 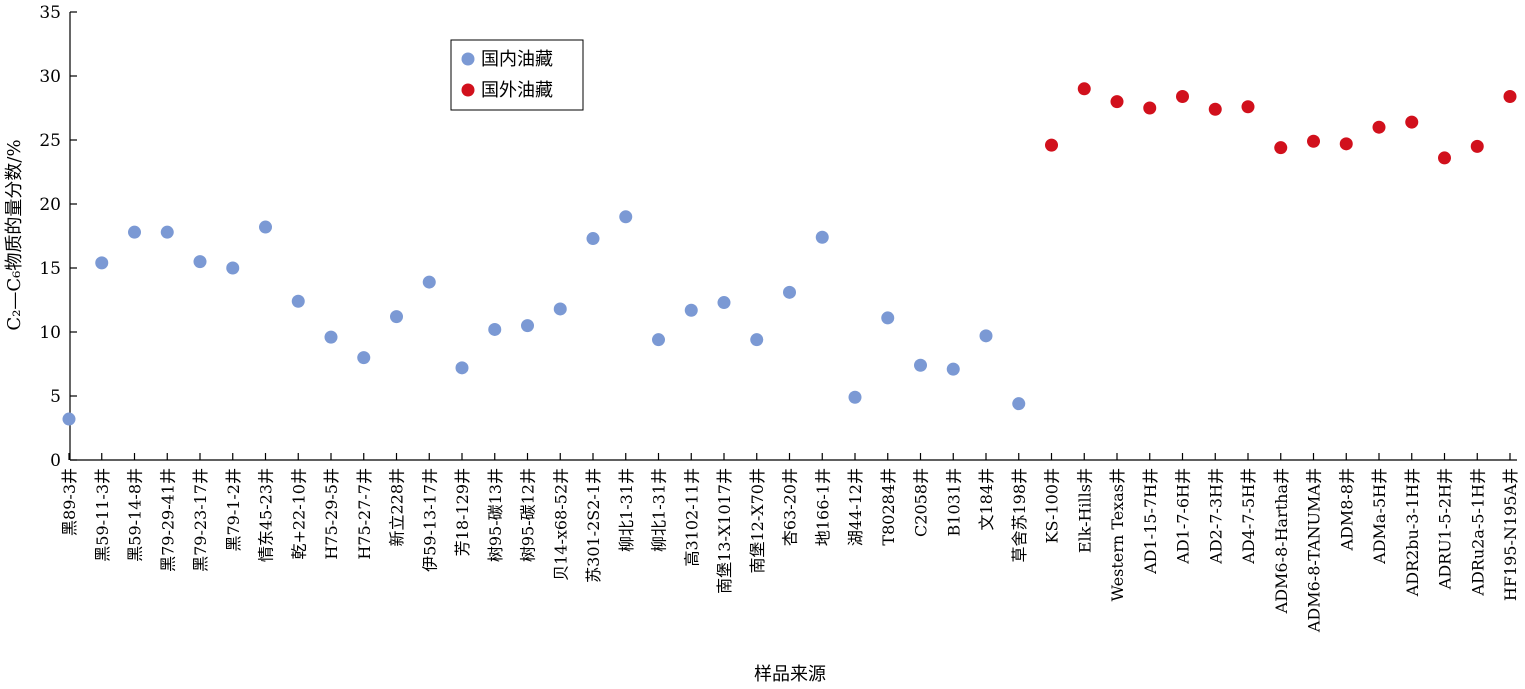 I want to click on x-tick-label: 贝14-x68-52井, so click(x=560, y=524).